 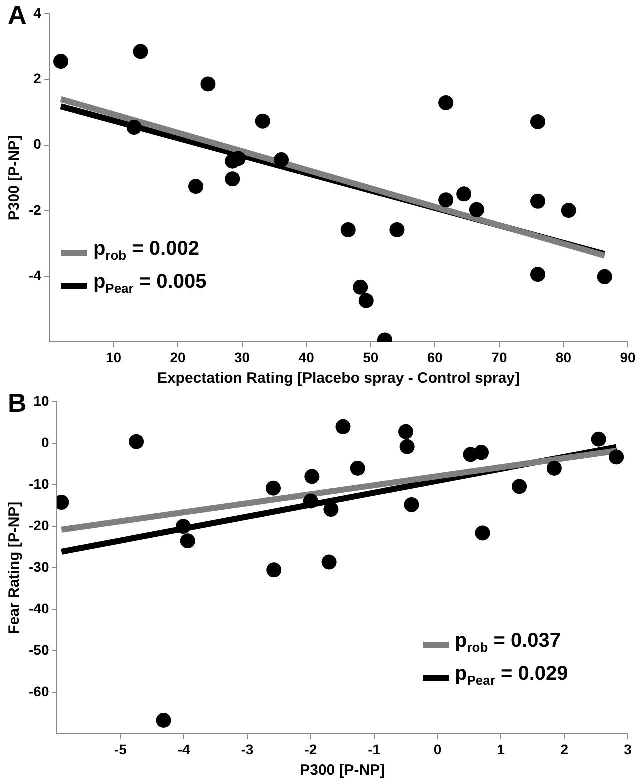 I want to click on chart-title: A, so click(x=17, y=15).